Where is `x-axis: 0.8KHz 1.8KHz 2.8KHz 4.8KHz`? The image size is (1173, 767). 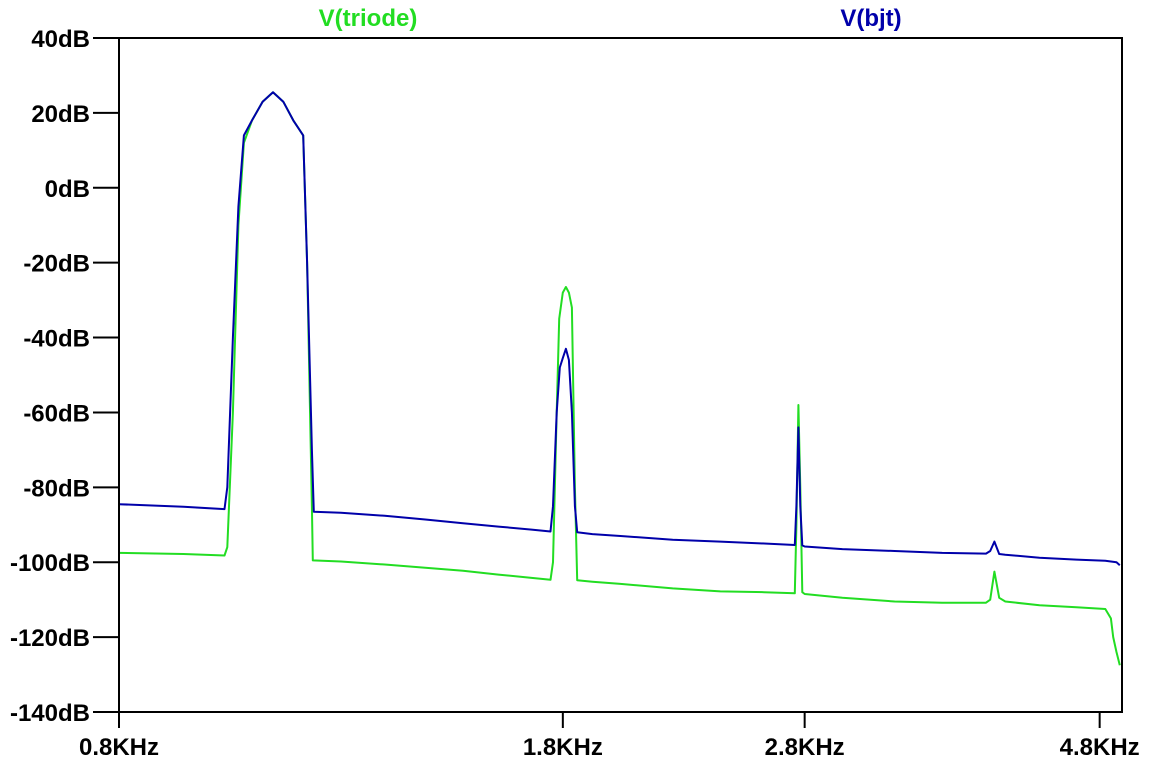
x-axis: 0.8KHz 1.8KHz 2.8KHz 4.8KHz is located at coordinates (609, 736).